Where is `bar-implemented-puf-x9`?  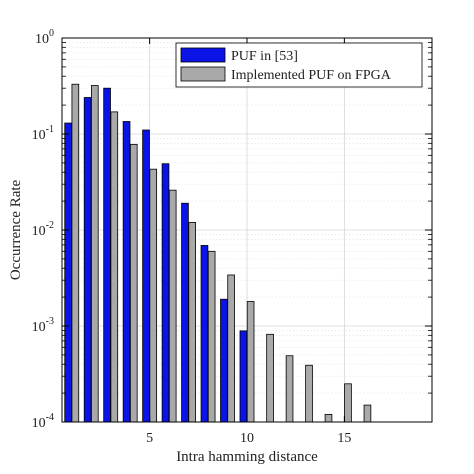 bar-implemented-puf-x9 is located at coordinates (231, 348).